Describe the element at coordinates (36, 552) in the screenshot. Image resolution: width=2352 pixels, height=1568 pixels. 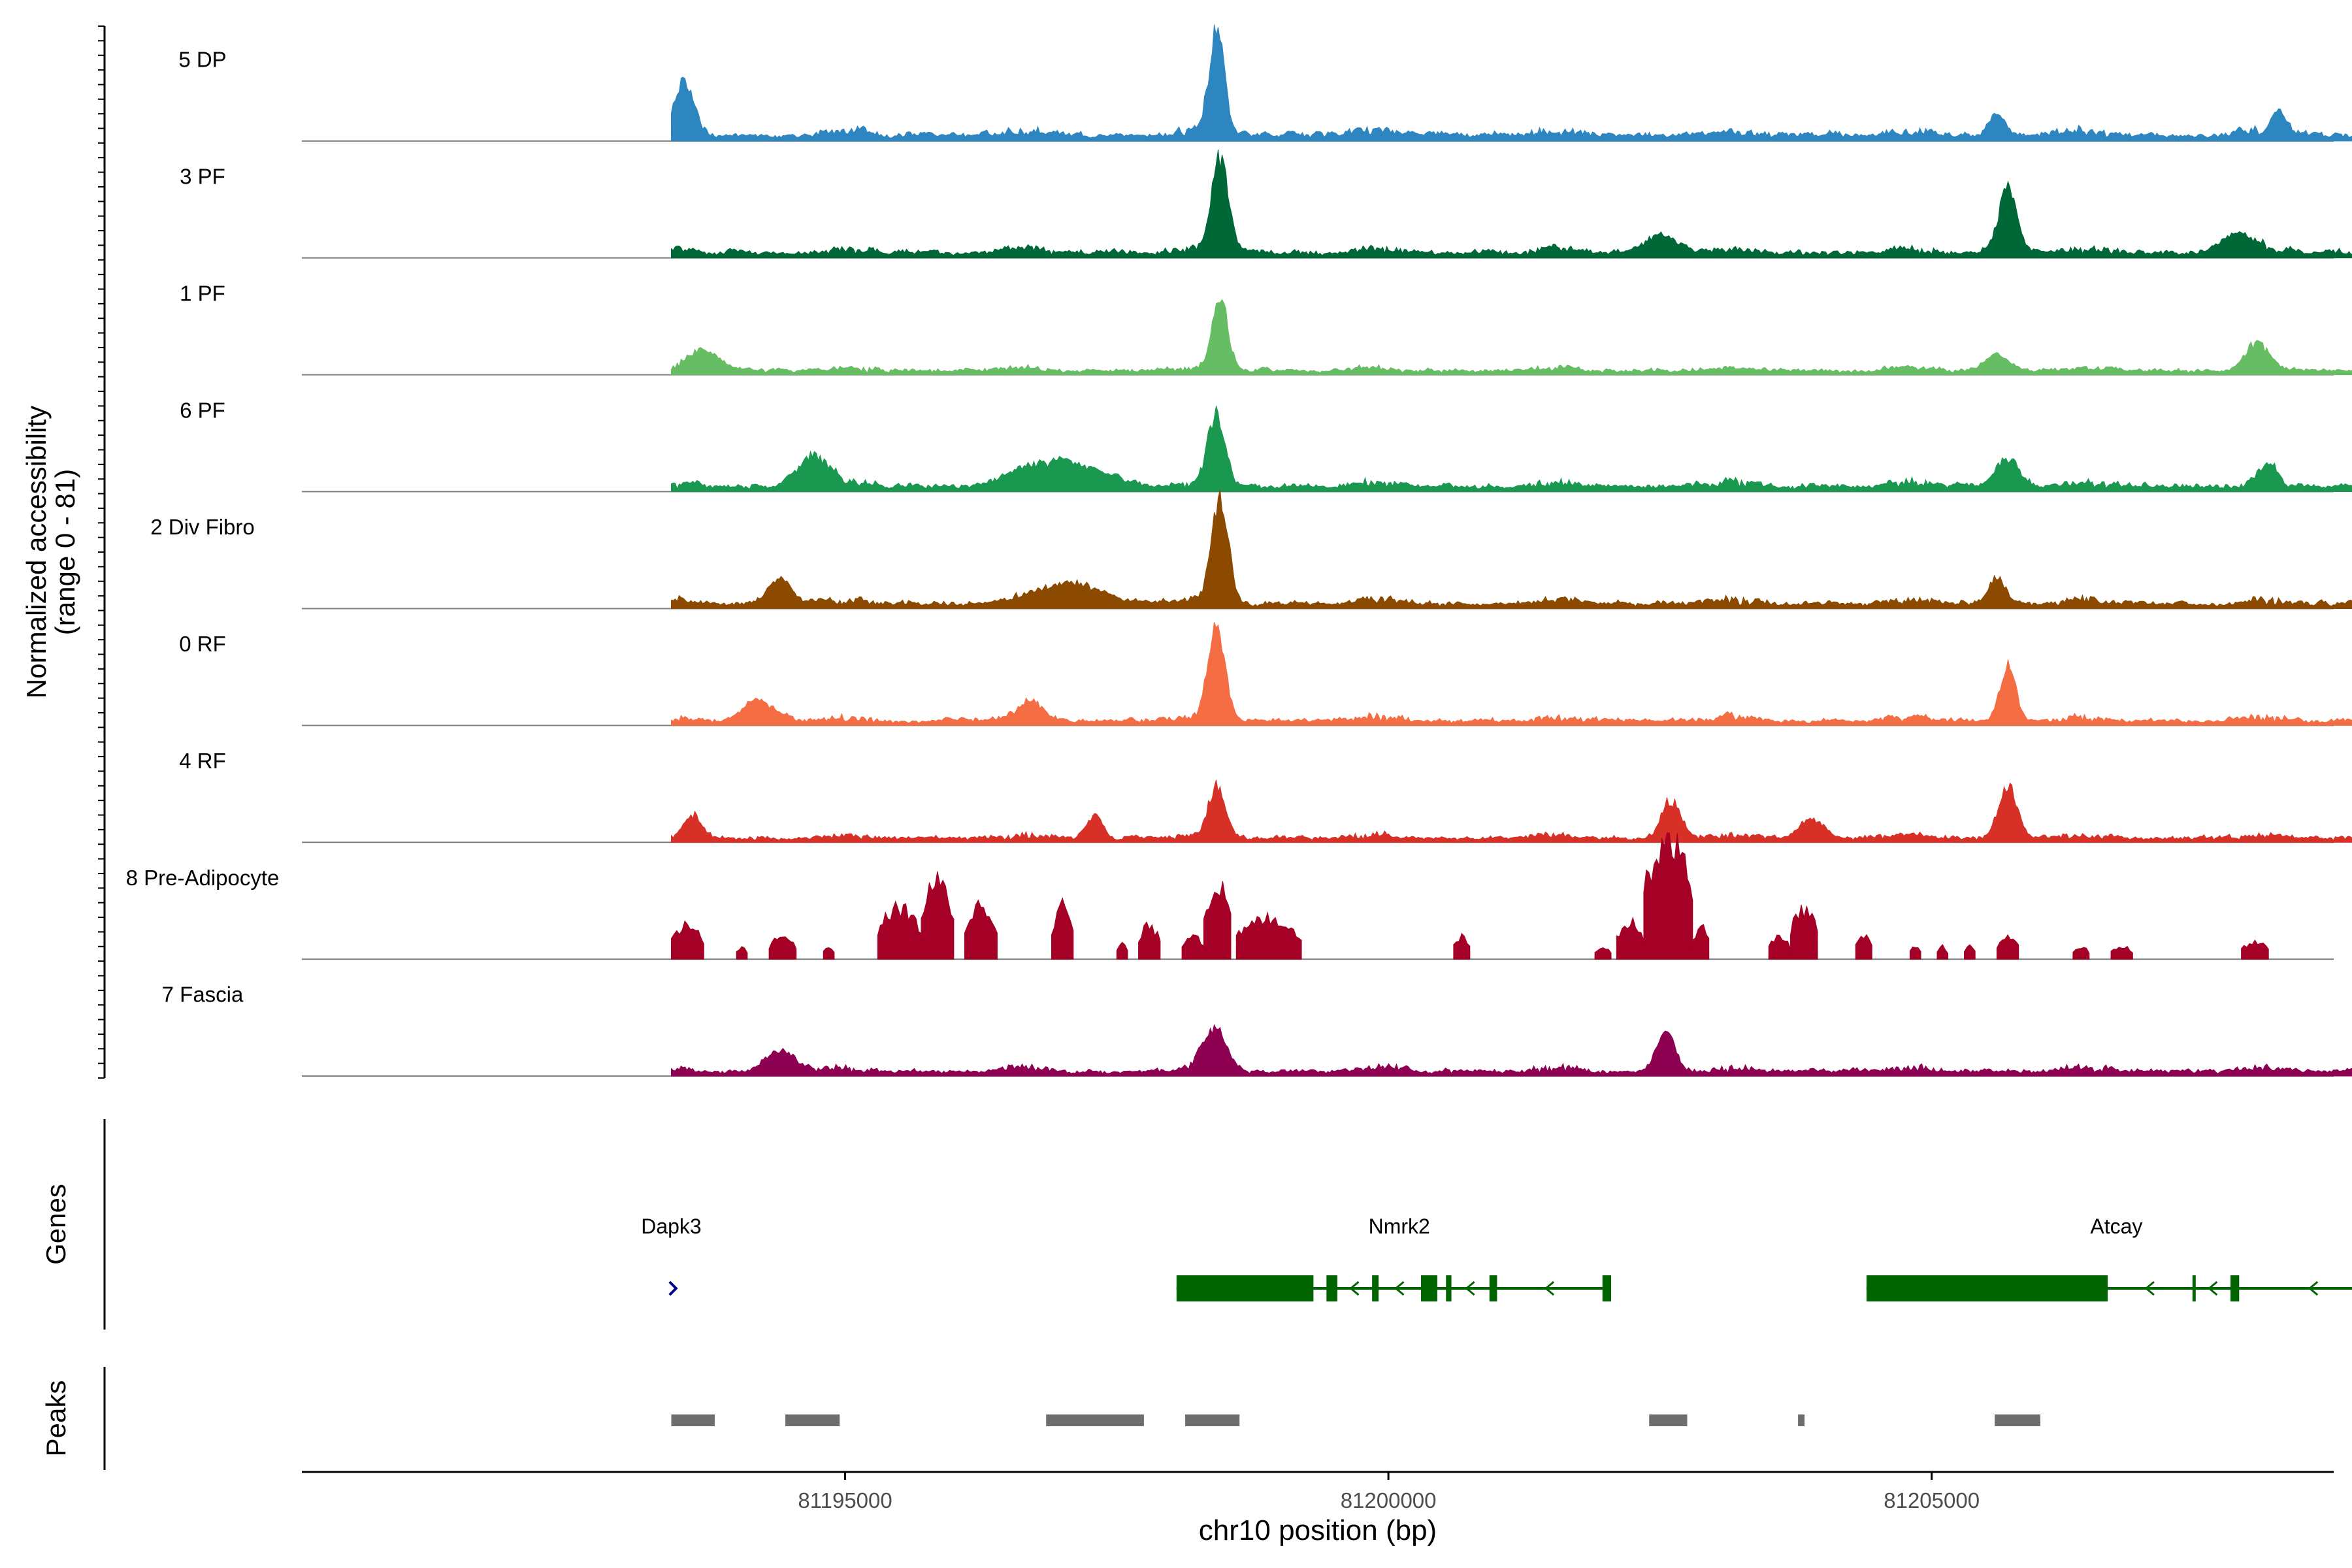
I see `y-axis-title-line-0: Normalized accessibility` at that location.